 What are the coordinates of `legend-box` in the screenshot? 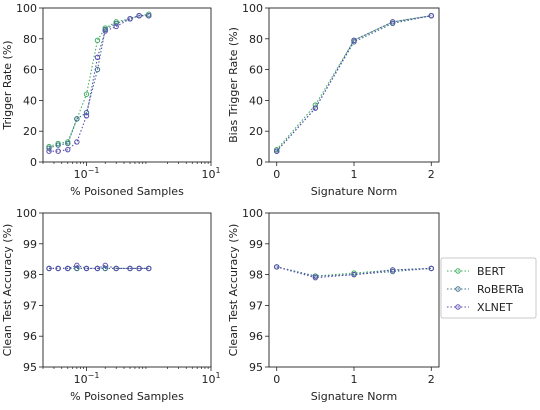 It's located at (488, 288).